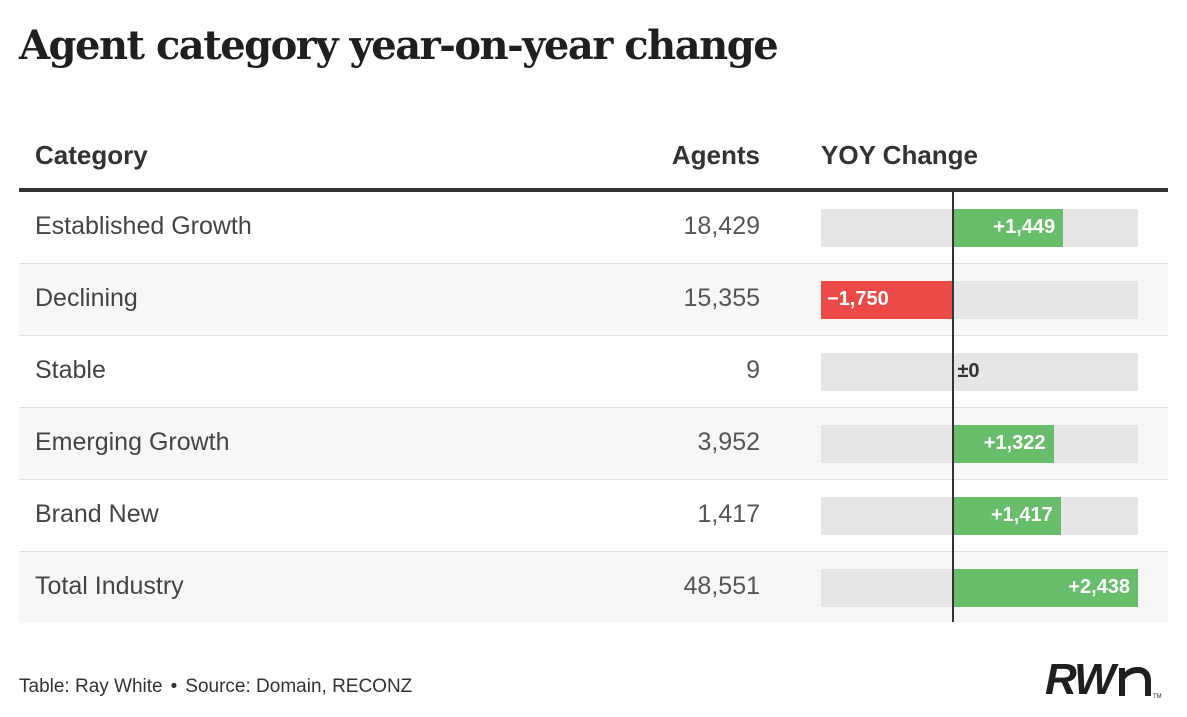 The width and height of the screenshot is (1187, 717). Describe the element at coordinates (593, 444) in the screenshot. I see `table-row: Emerging Growth 3,952 +1,322` at that location.